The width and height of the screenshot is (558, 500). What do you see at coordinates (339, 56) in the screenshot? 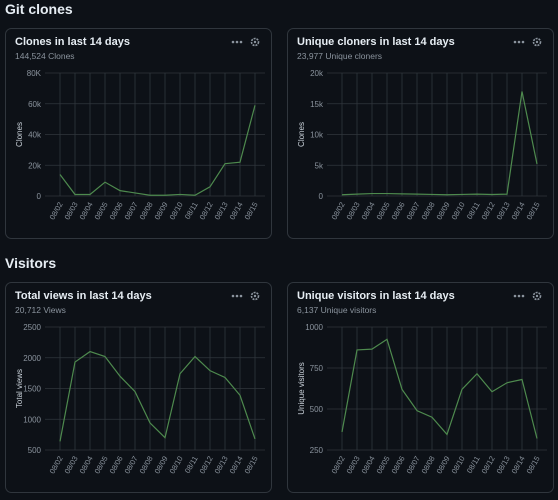
I see `chart-subtitle: 23,977 Unique cloners` at bounding box center [339, 56].